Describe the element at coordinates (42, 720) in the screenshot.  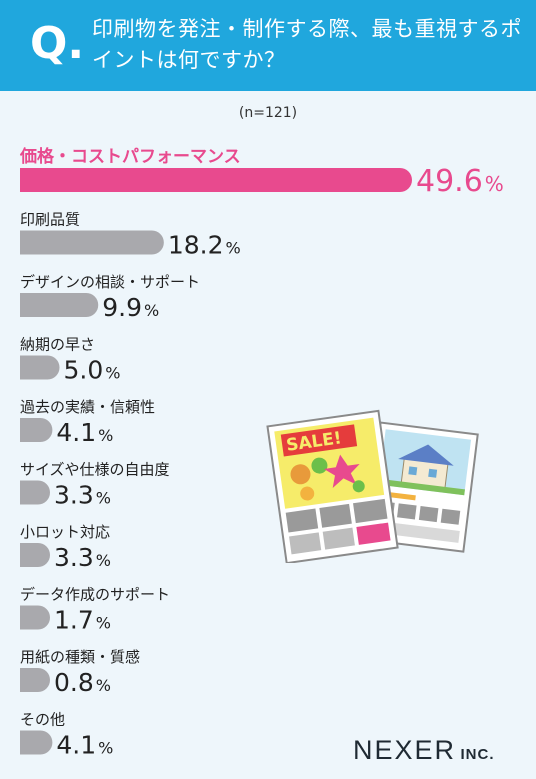
I see `category-label: その他` at that location.